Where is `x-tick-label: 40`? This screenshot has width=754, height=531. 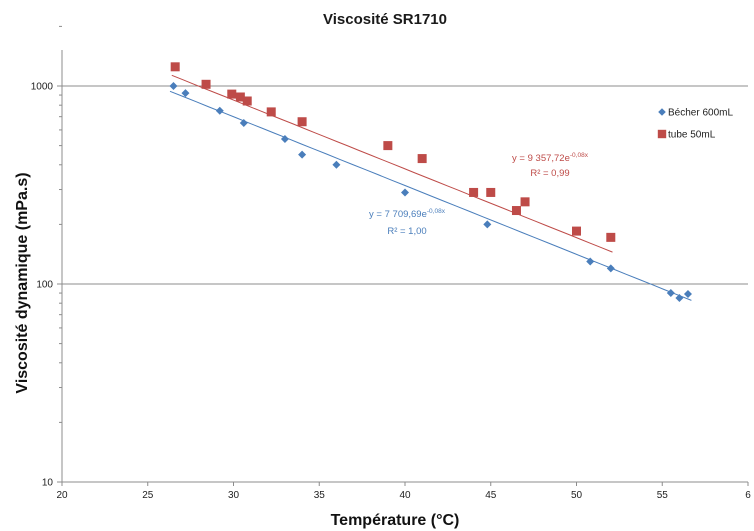 x-tick-label: 40 is located at coordinates (405, 495).